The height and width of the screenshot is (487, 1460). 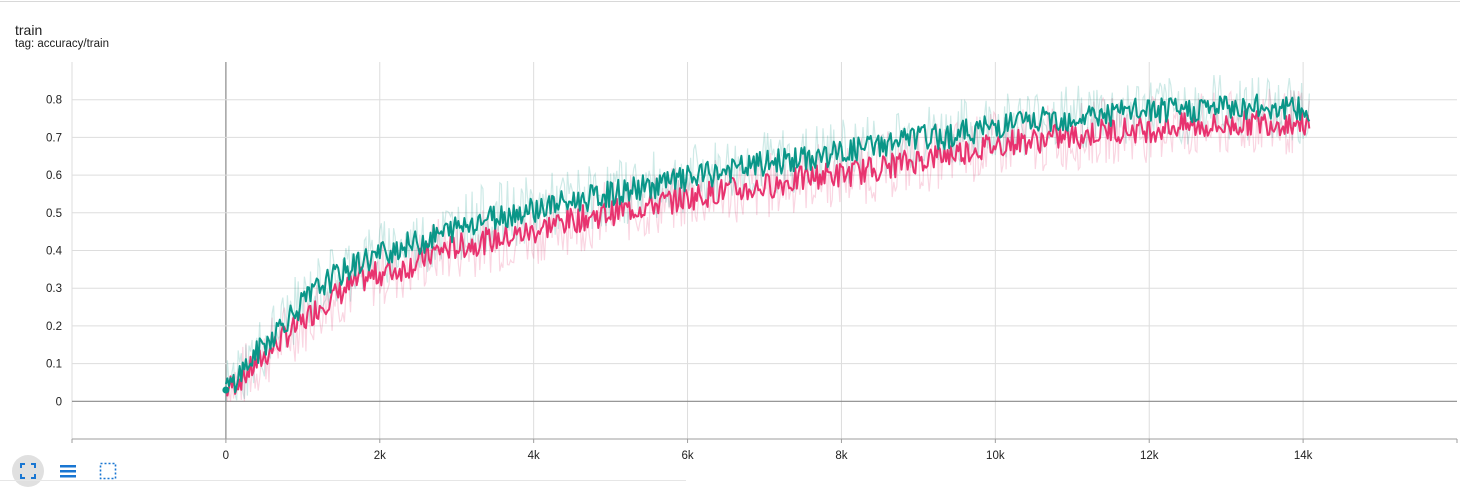 I want to click on x-tick-label: 6k, so click(x=687, y=455).